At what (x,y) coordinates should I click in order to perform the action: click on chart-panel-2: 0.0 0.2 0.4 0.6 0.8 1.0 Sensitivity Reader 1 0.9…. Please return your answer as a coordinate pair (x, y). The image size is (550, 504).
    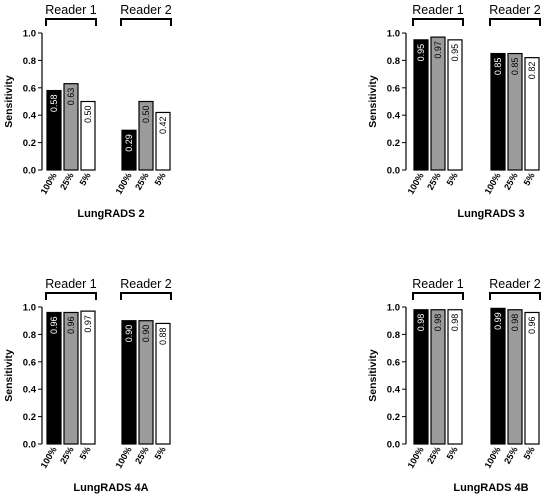
    Looking at the image, I should click on (454, 111).